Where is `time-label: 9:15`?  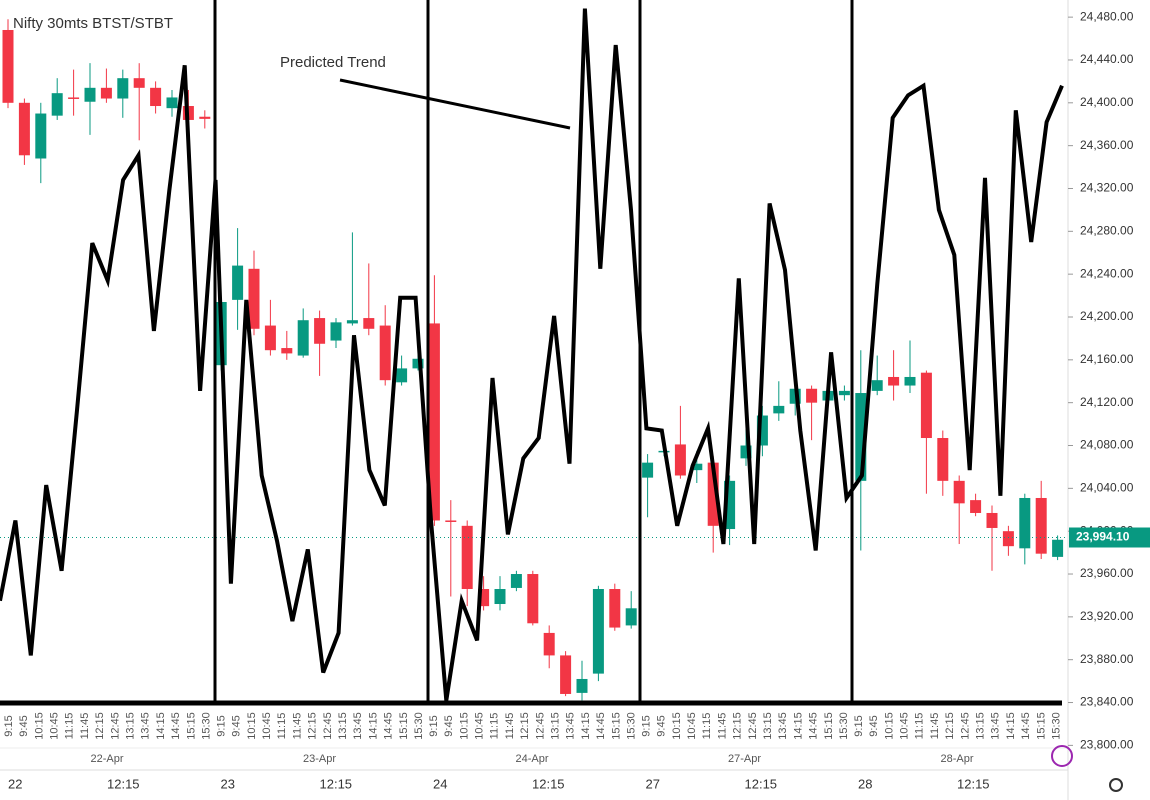
time-label: 9:15 is located at coordinates (434, 725).